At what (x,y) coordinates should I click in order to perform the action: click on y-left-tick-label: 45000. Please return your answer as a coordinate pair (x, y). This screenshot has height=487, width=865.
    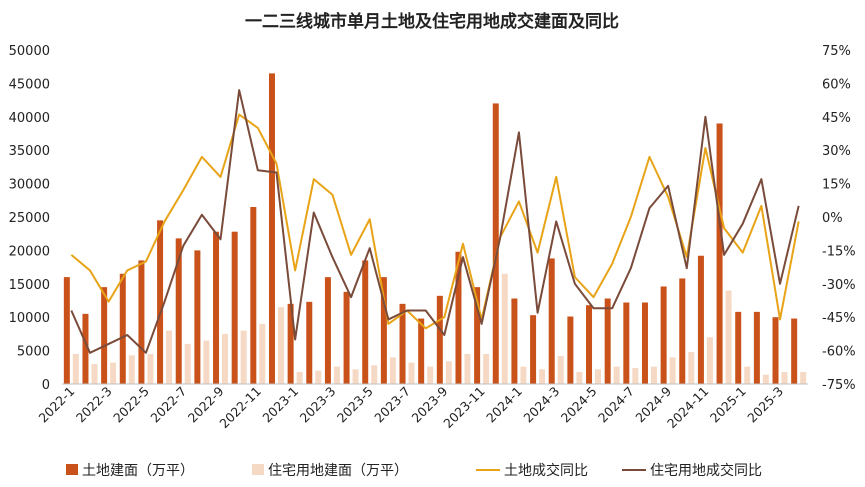
    Looking at the image, I should click on (29, 84).